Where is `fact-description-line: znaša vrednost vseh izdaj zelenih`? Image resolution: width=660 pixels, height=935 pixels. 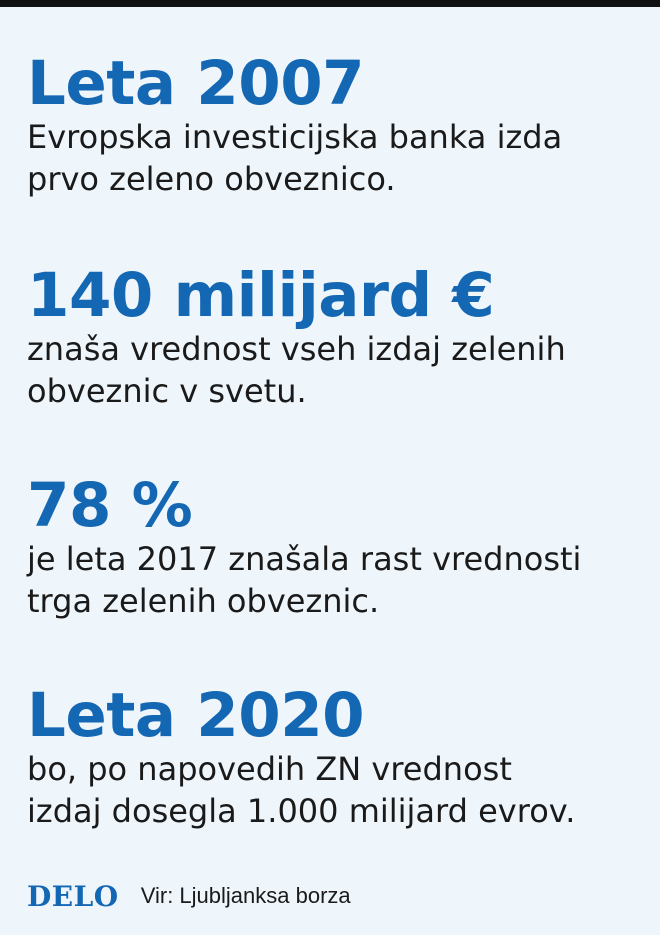
fact-description-line: znaša vrednost vseh izdaj zelenih is located at coordinates (296, 349).